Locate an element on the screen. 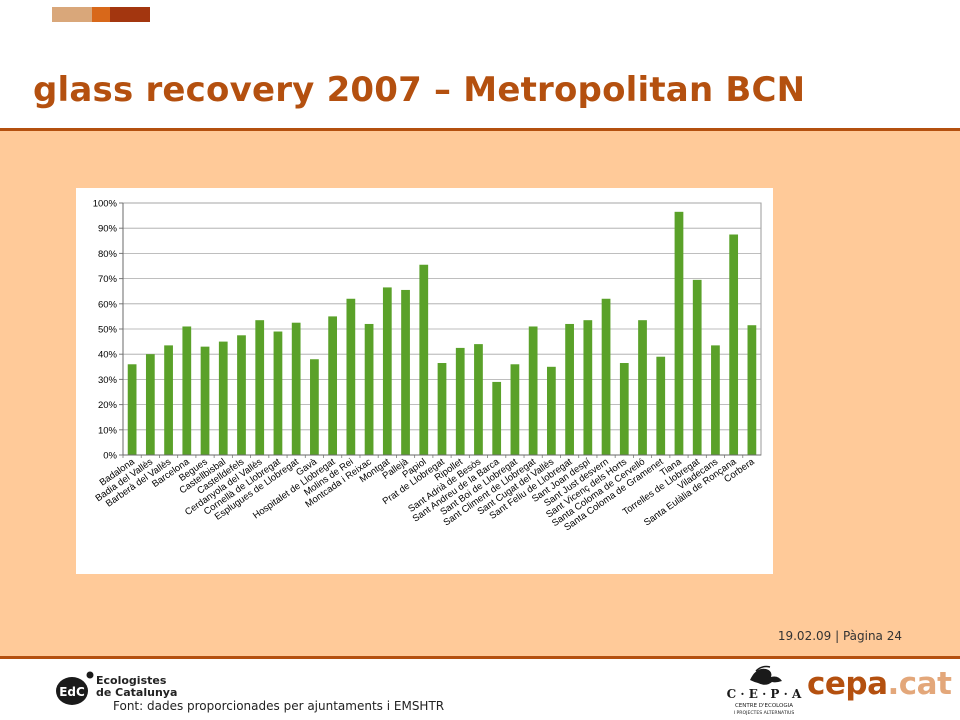 This screenshot has height=720, width=960. cepa-sub-2: I PROJECTES ALTERNATIUS is located at coordinates (764, 713).